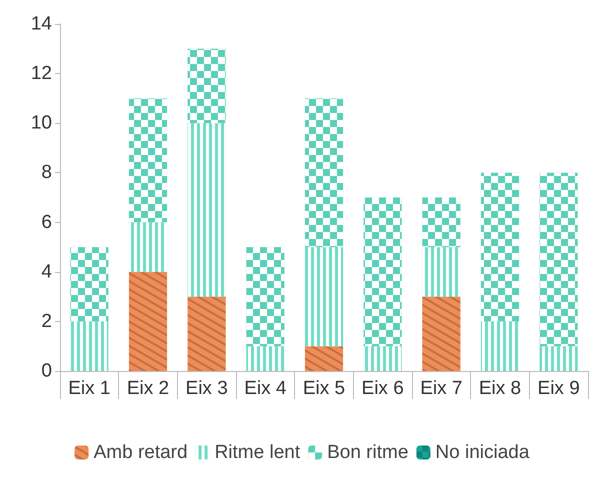  What do you see at coordinates (89, 388) in the screenshot?
I see `x-tick-label: Eix 1` at bounding box center [89, 388].